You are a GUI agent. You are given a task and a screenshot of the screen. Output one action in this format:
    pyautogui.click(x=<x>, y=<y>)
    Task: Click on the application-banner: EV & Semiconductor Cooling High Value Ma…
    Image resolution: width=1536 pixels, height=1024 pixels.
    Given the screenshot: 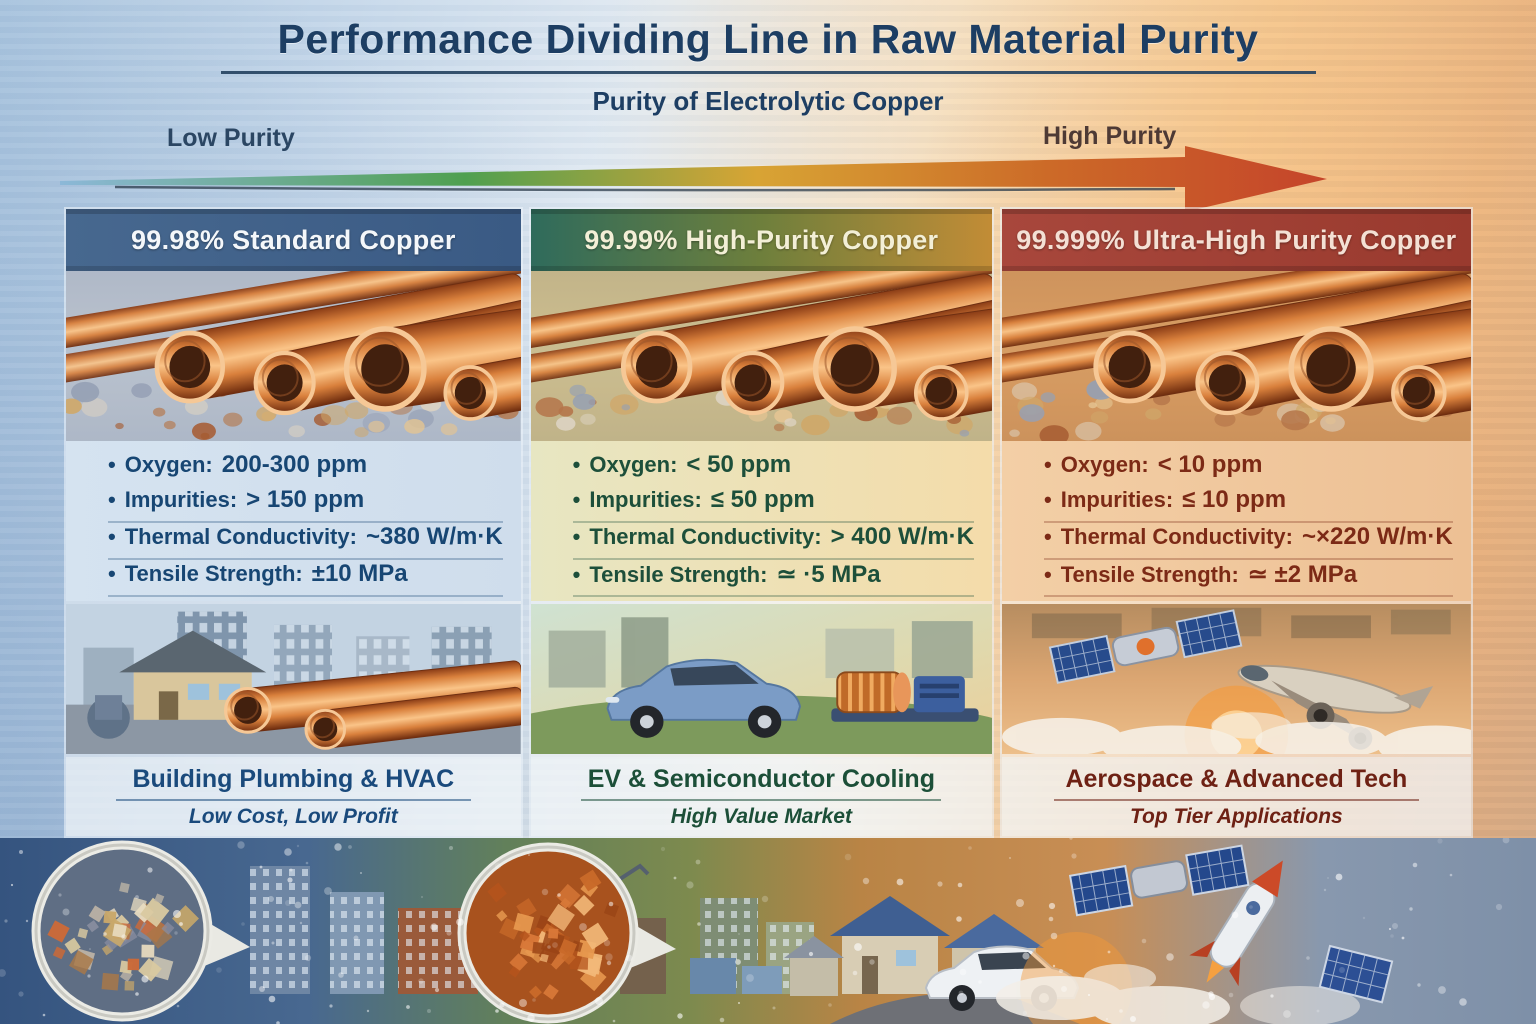 What is the action you would take?
    pyautogui.click(x=761, y=796)
    